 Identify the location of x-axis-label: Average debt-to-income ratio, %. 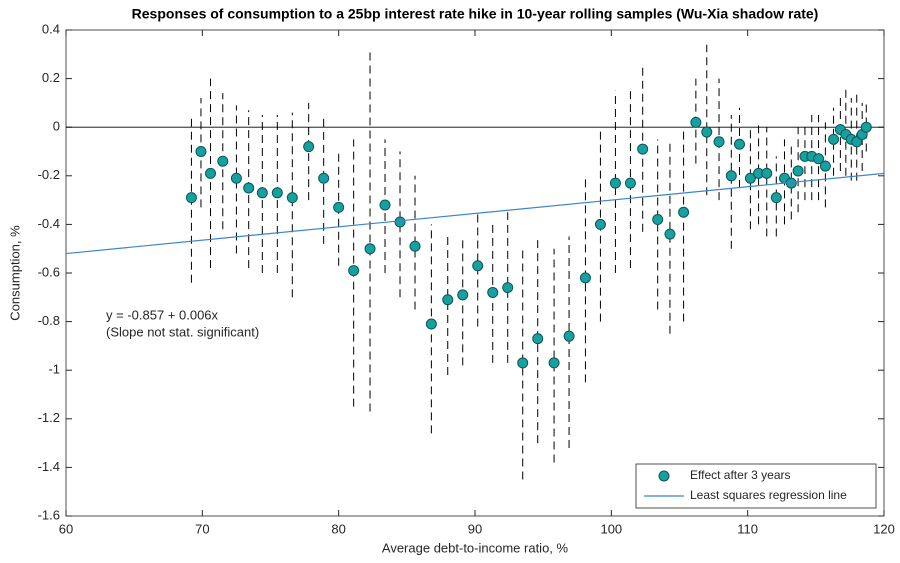
(475, 547).